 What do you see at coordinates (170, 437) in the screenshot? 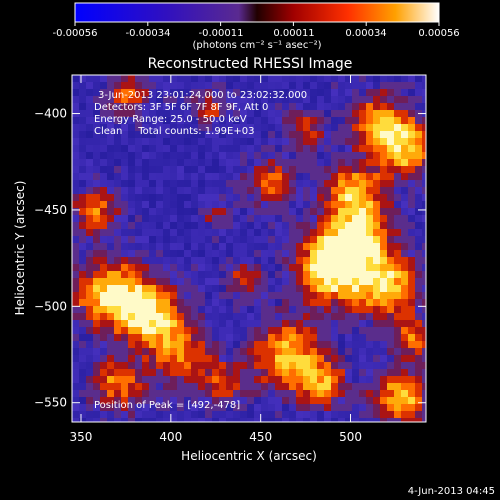
I see `x-tick-label: 400` at bounding box center [170, 437].